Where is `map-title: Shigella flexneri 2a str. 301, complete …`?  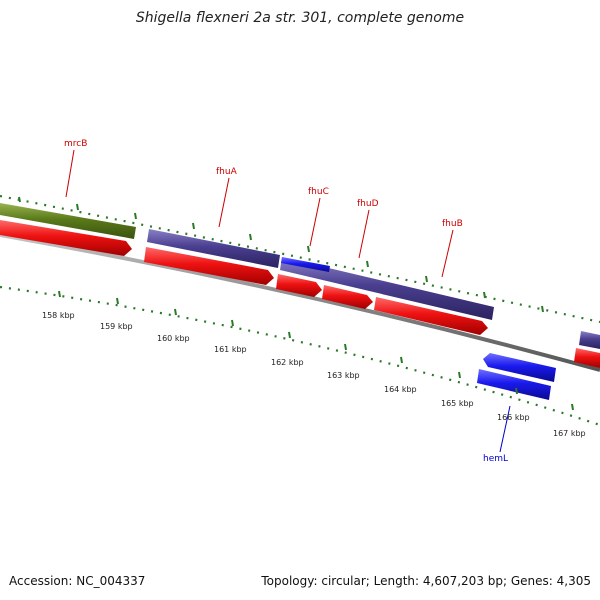 map-title: Shigella flexneri 2a str. 301, complete … is located at coordinates (300, 18).